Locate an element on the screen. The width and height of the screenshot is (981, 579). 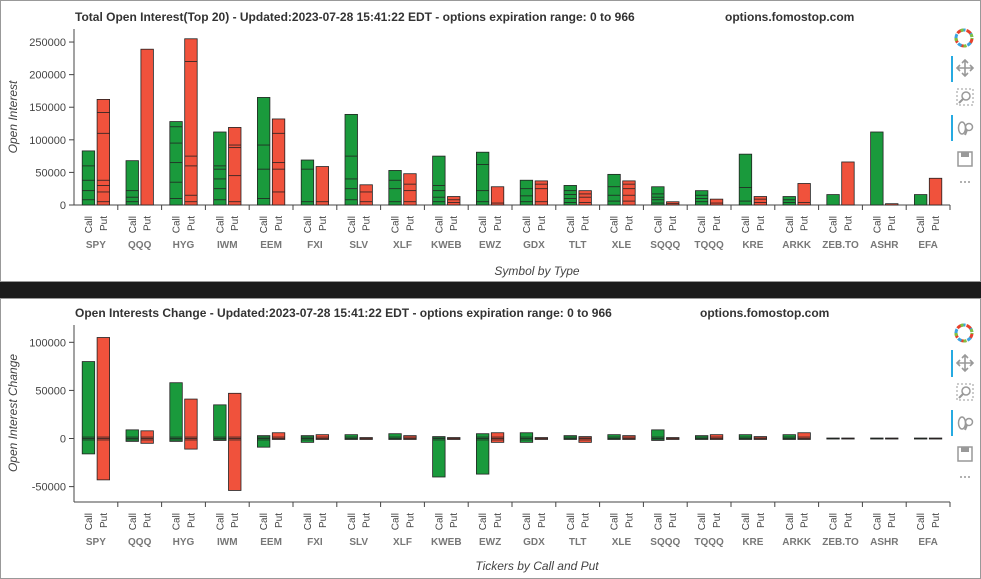
category-label: XLE is located at coordinates (622, 245).